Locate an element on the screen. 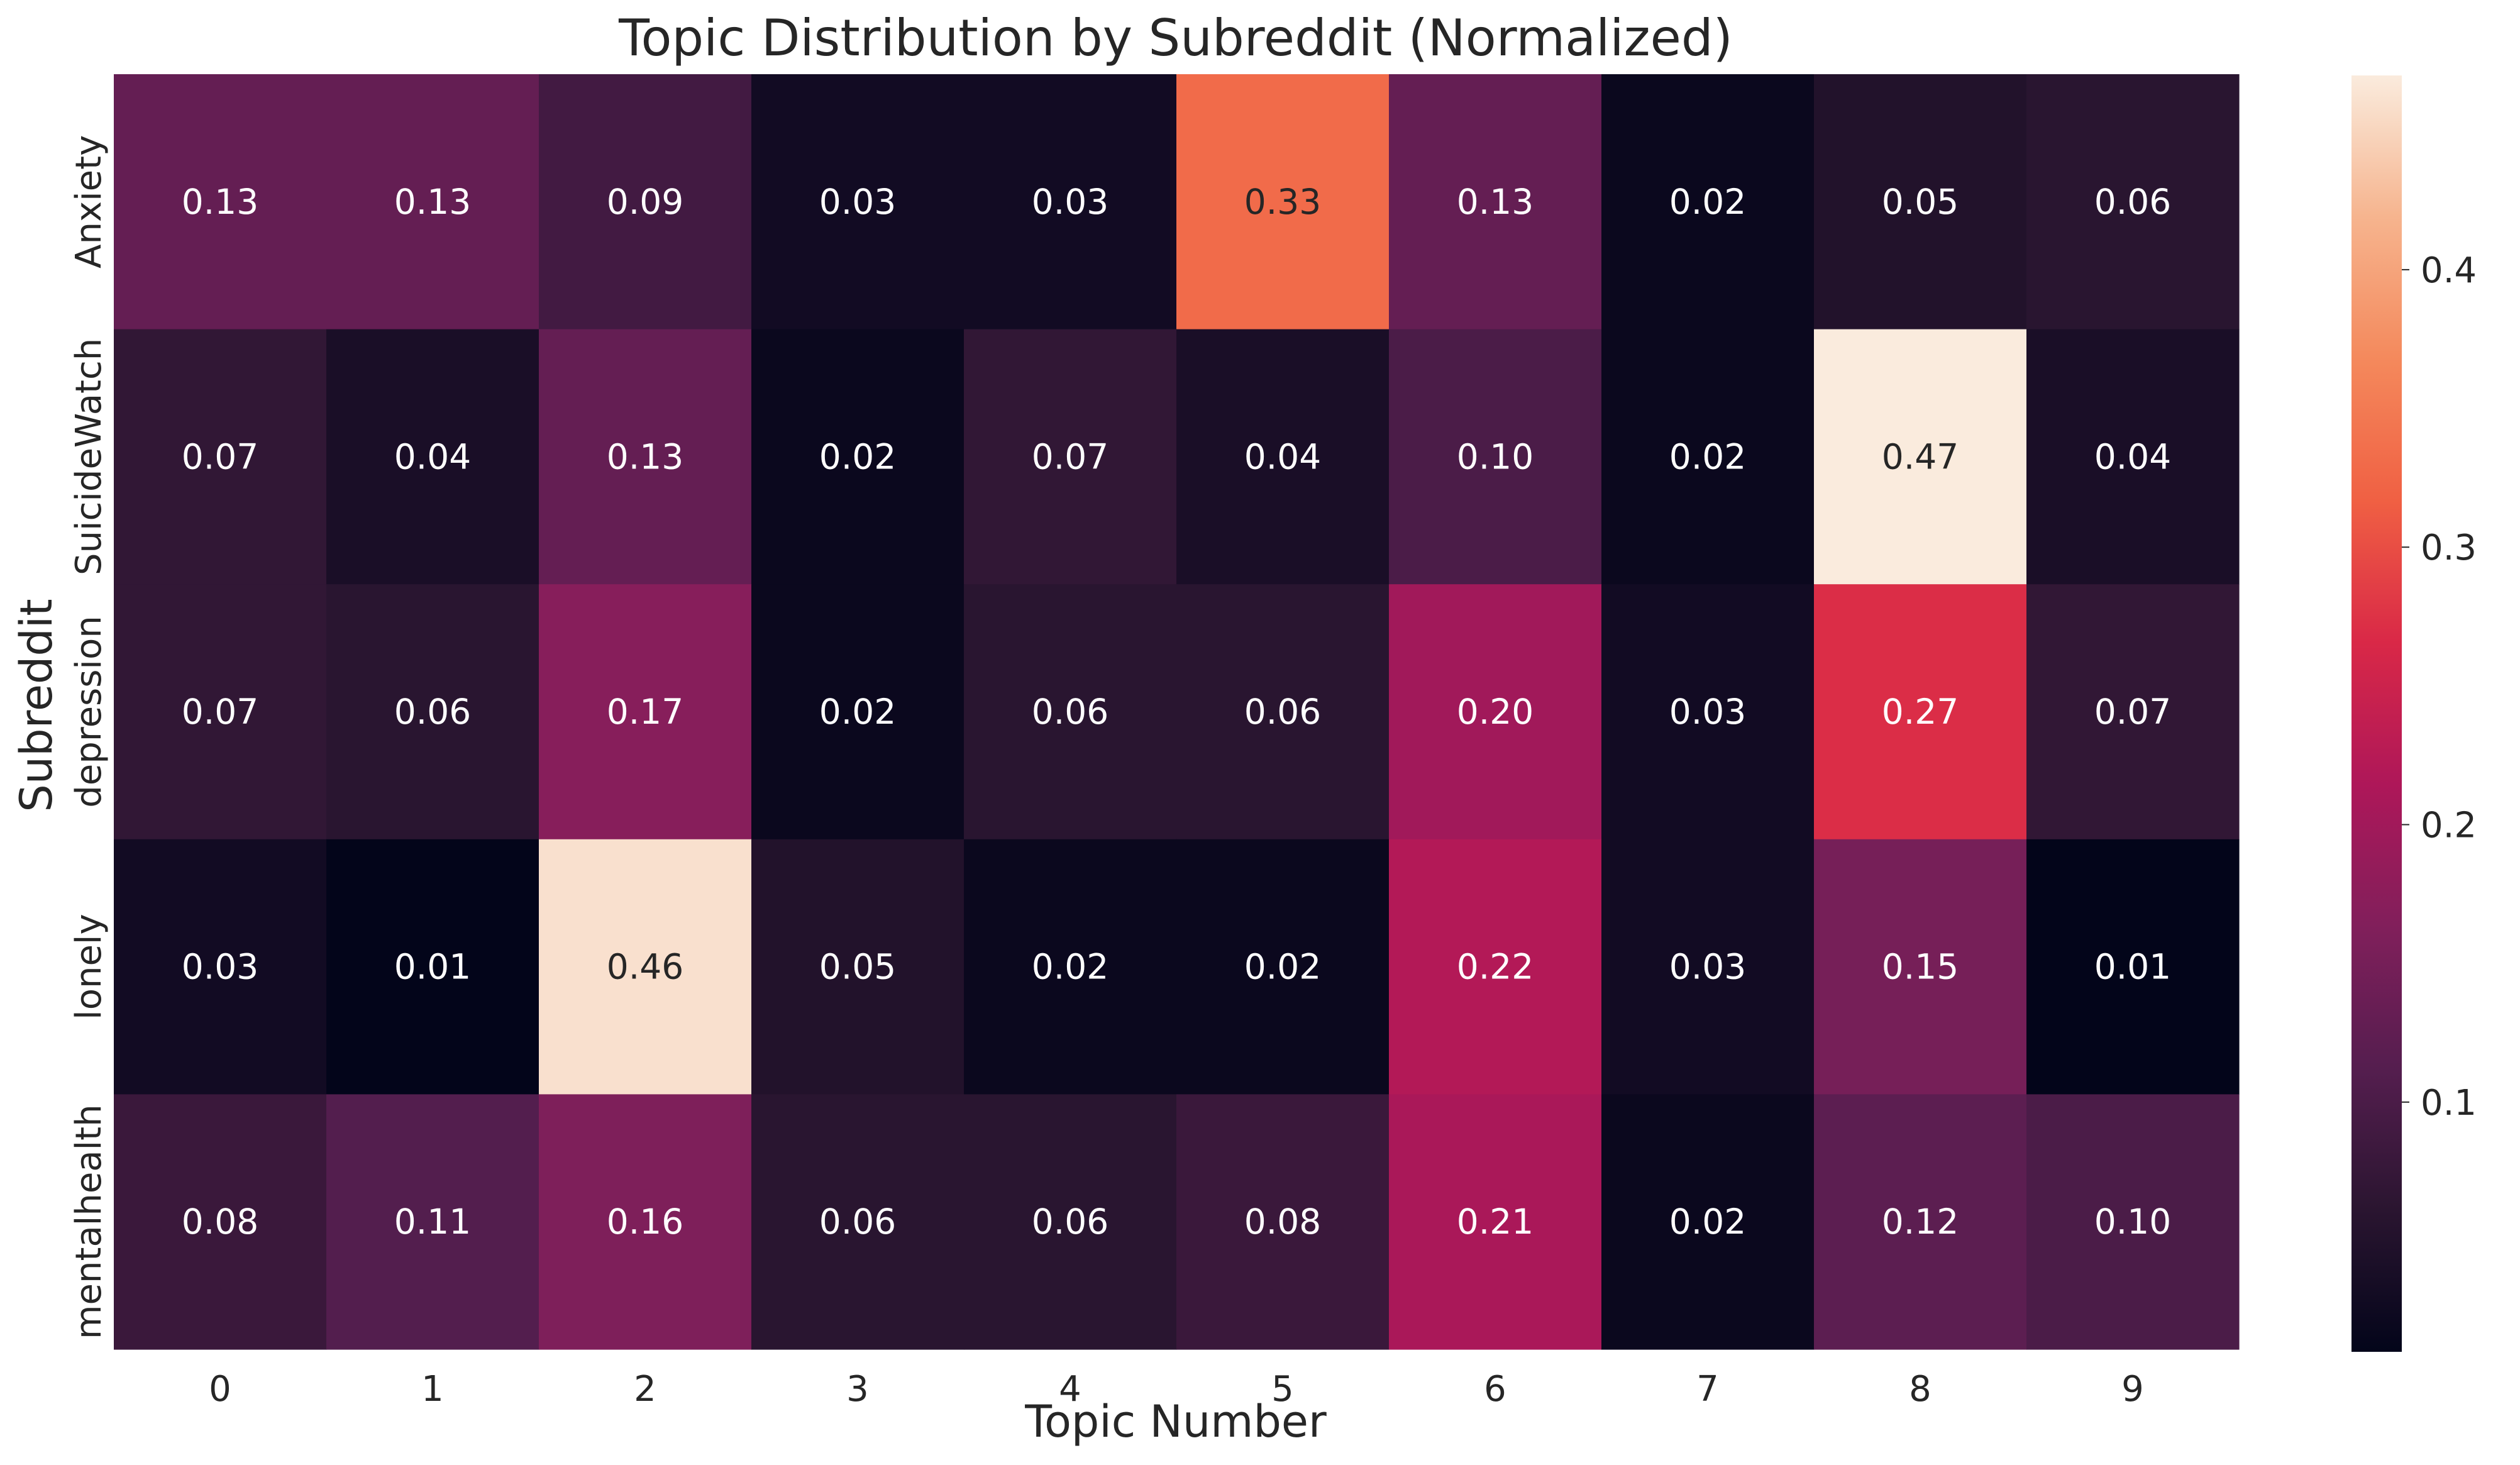 The height and width of the screenshot is (1465, 2520). colorbar-tick-labels: 0.1 0.2 0.3 0.4 is located at coordinates (2439, 687).